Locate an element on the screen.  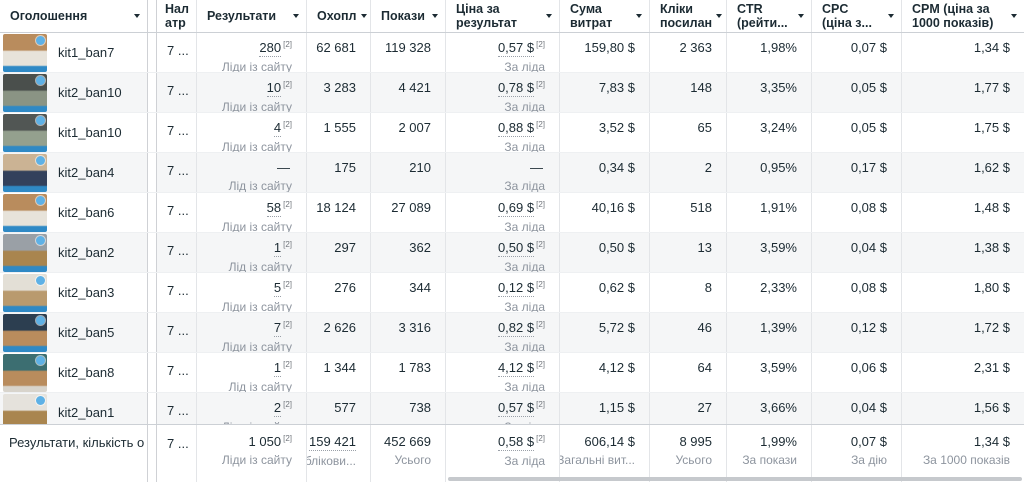
reach-value: 1 555 is located at coordinates (339, 127).